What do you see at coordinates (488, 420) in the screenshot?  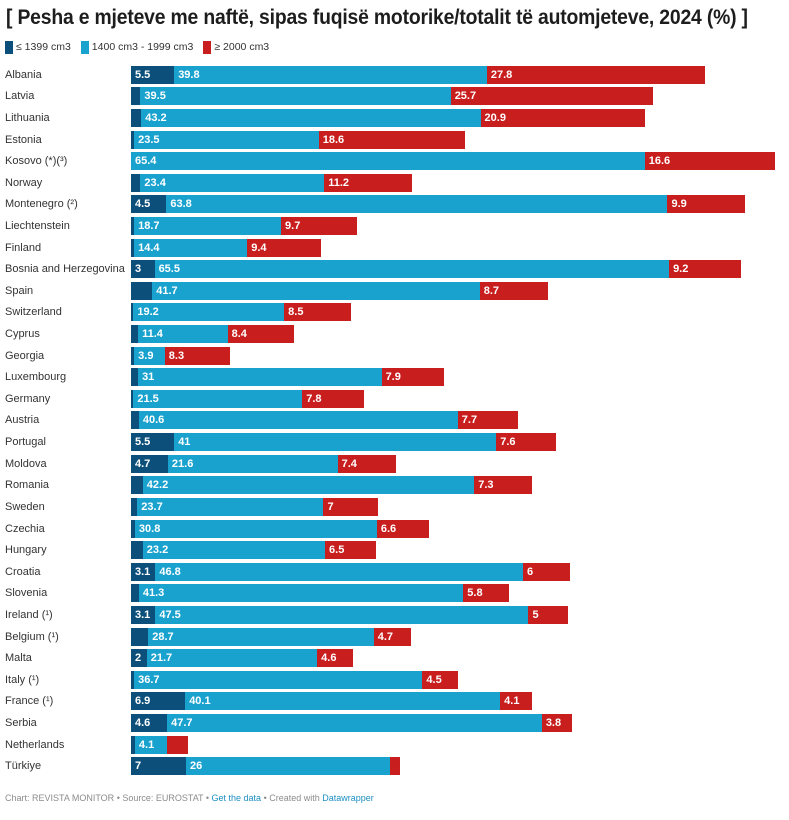 I see `bar-segment-ge-2000: 7.7` at bounding box center [488, 420].